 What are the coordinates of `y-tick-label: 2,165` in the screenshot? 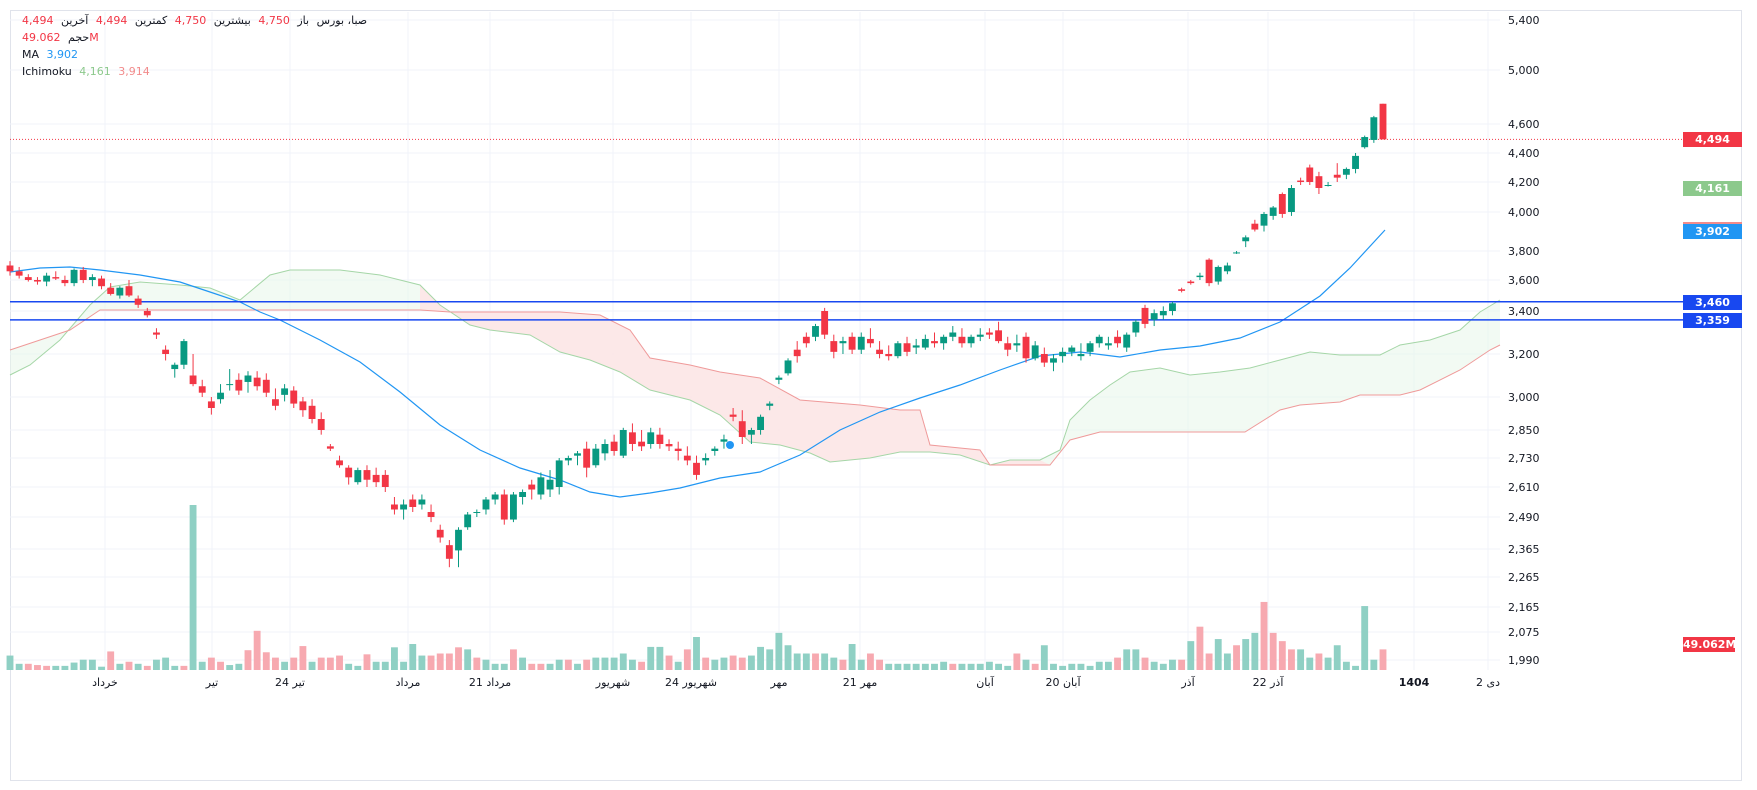 It's located at (1524, 607).